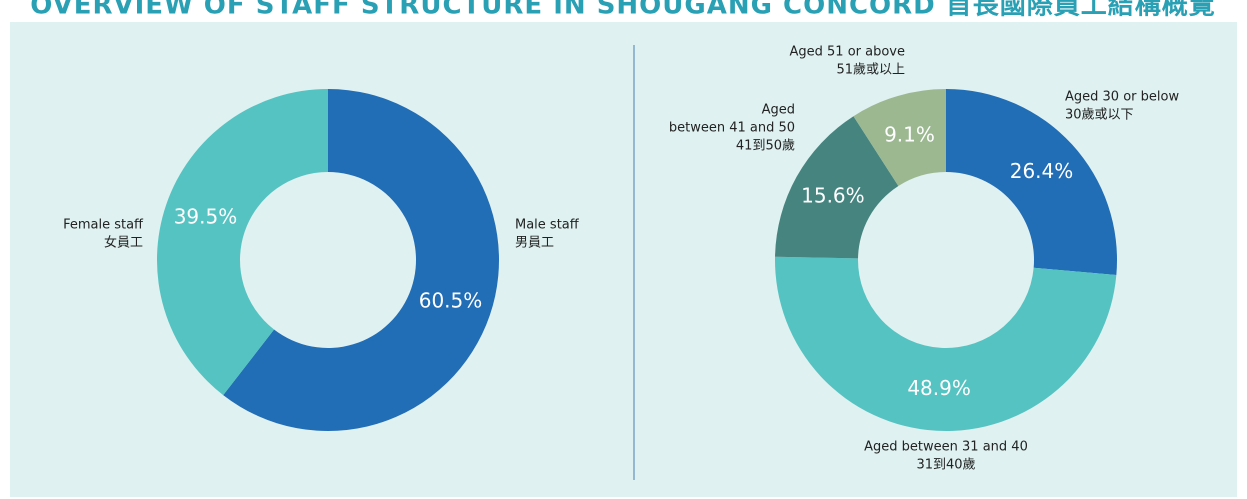 The height and width of the screenshot is (499, 1247). Describe the element at coordinates (732, 128) in the screenshot. I see `category-label: between 41 and 50` at that location.